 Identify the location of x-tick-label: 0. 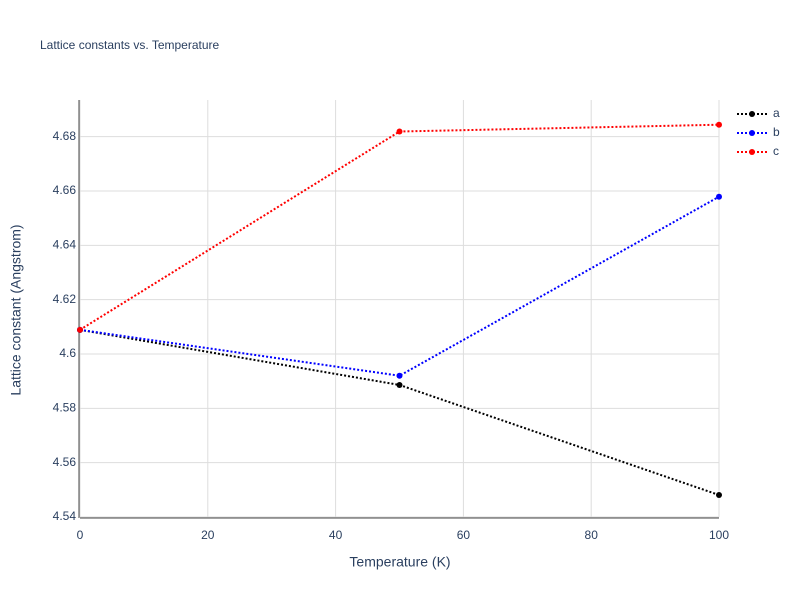
(80, 535).